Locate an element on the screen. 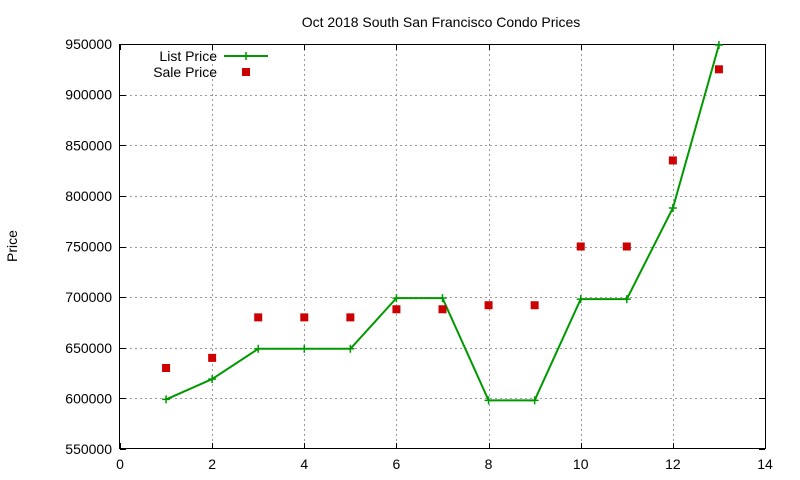  legend-label: Sale Price is located at coordinates (185, 72).